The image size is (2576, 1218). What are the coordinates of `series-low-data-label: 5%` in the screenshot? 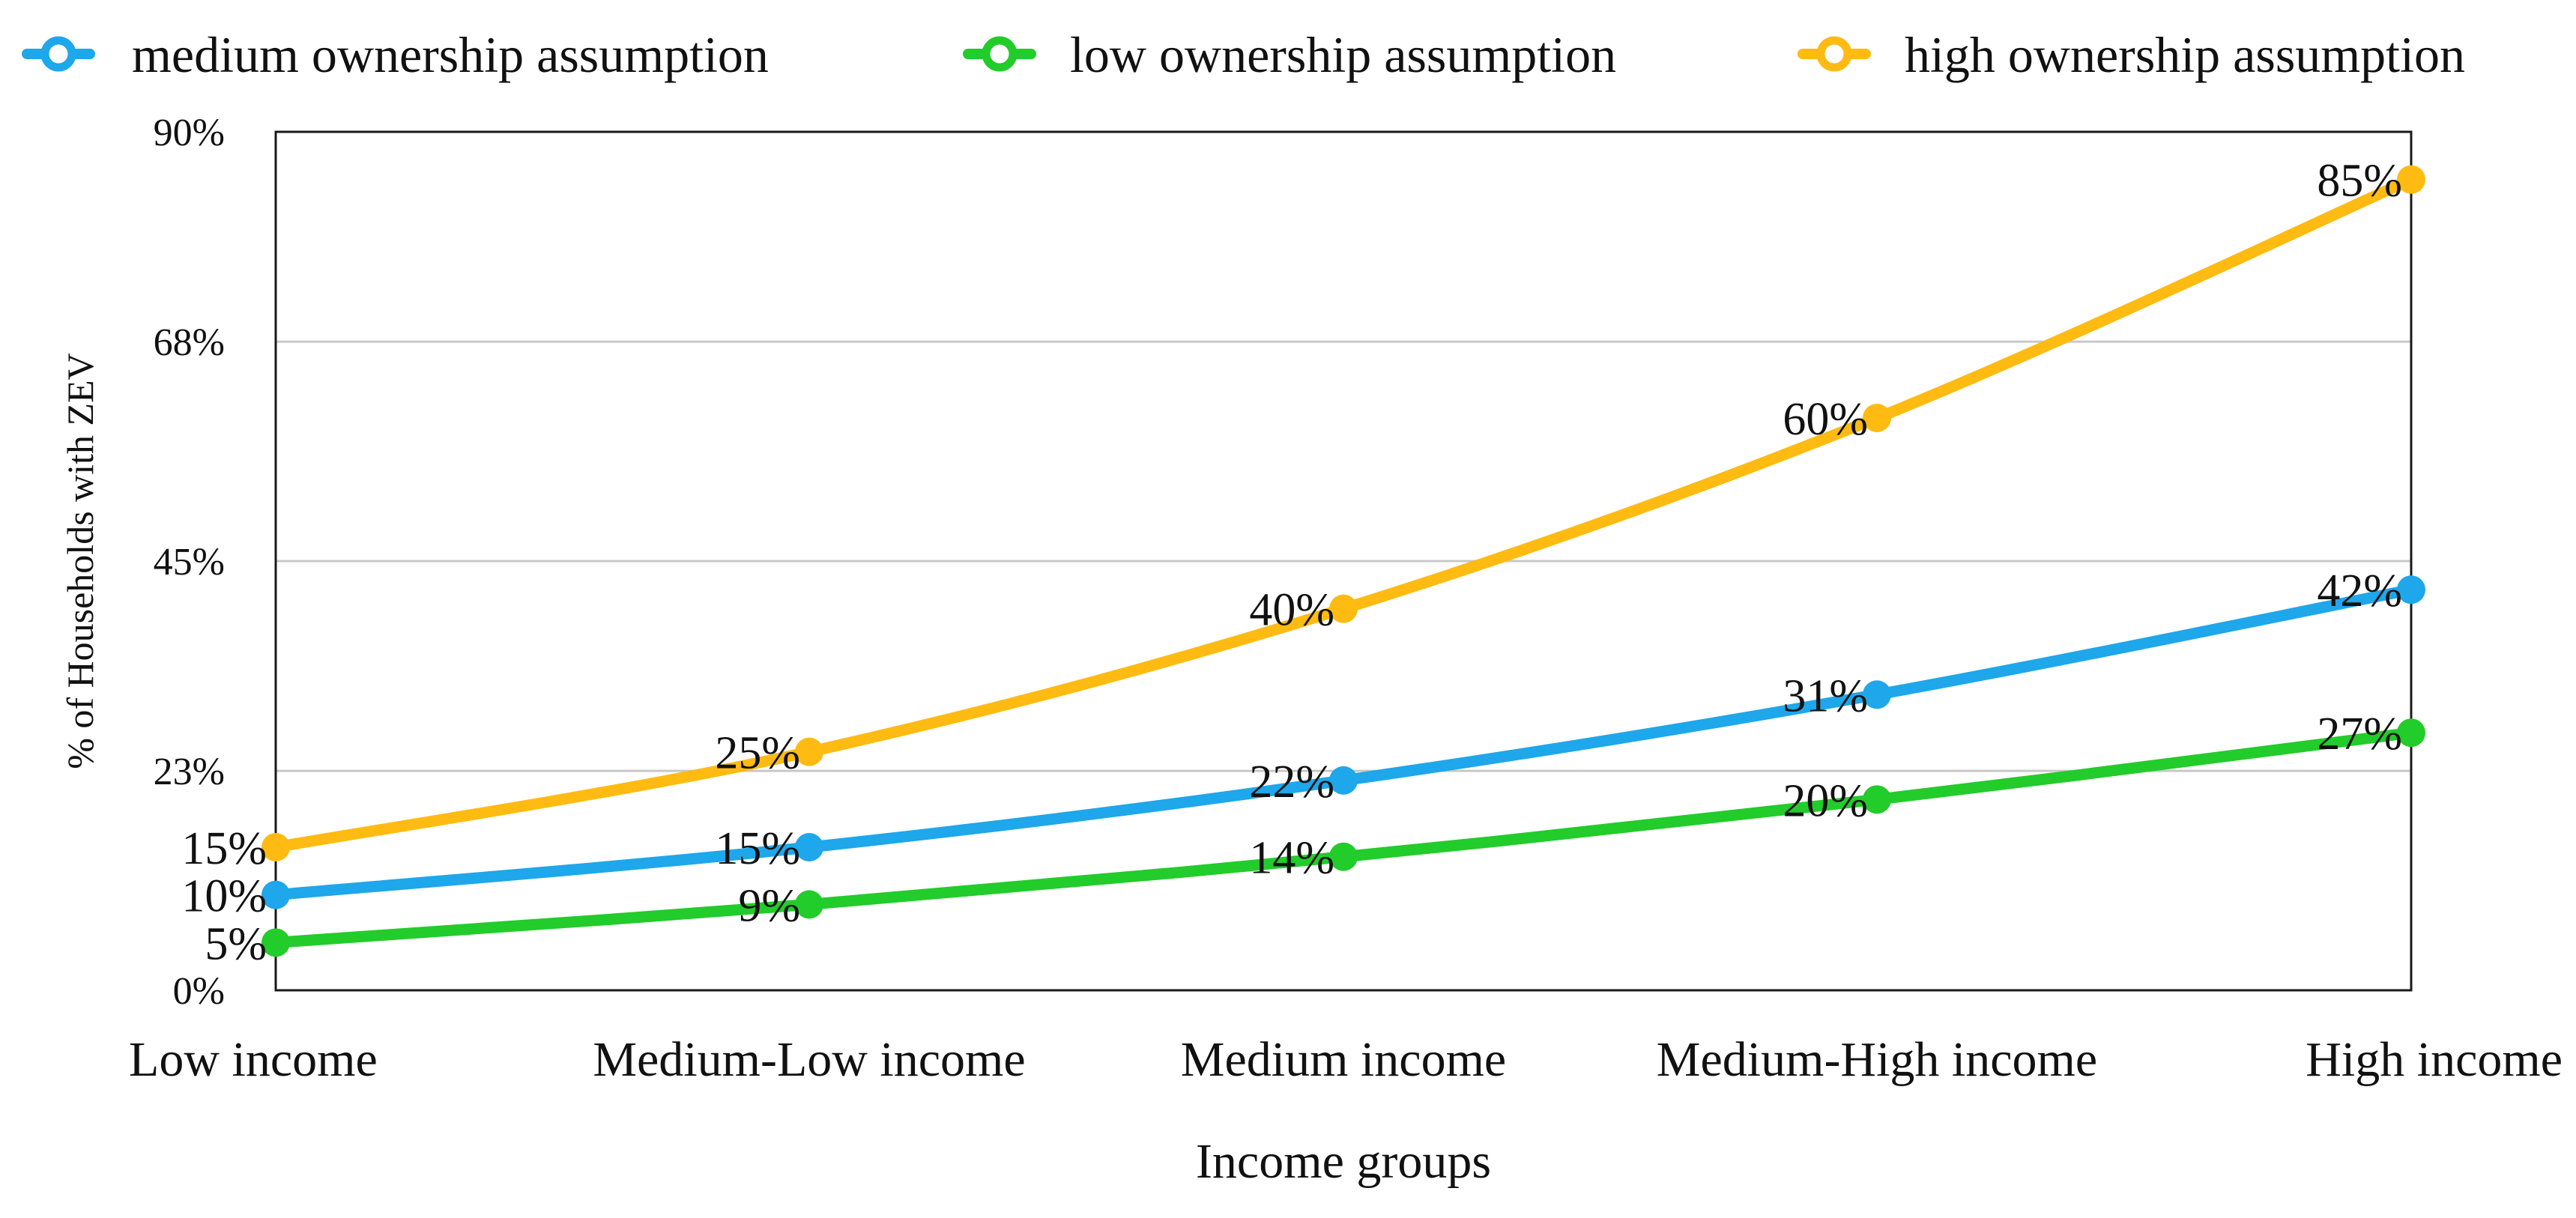 It's located at (236, 943).